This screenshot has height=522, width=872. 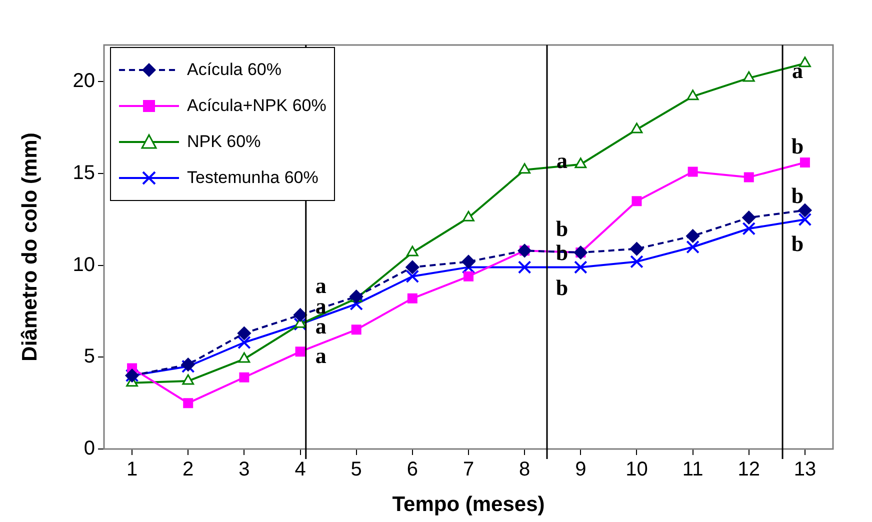 I want to click on y-tick-label: 5, so click(x=89, y=357).